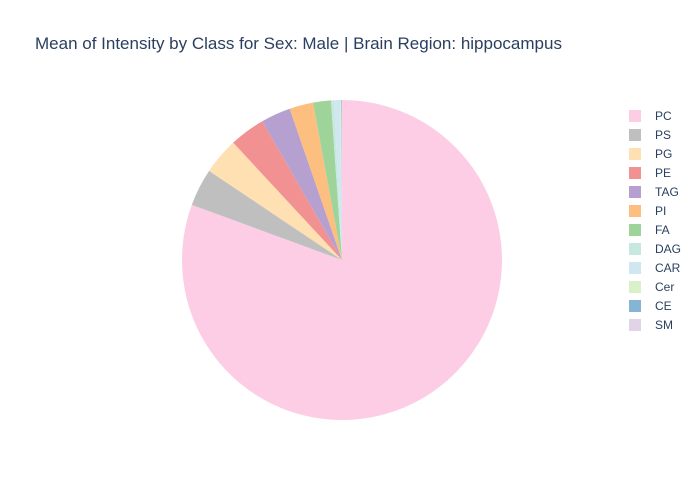  I want to click on pie-slice-pe, so click(287, 191).